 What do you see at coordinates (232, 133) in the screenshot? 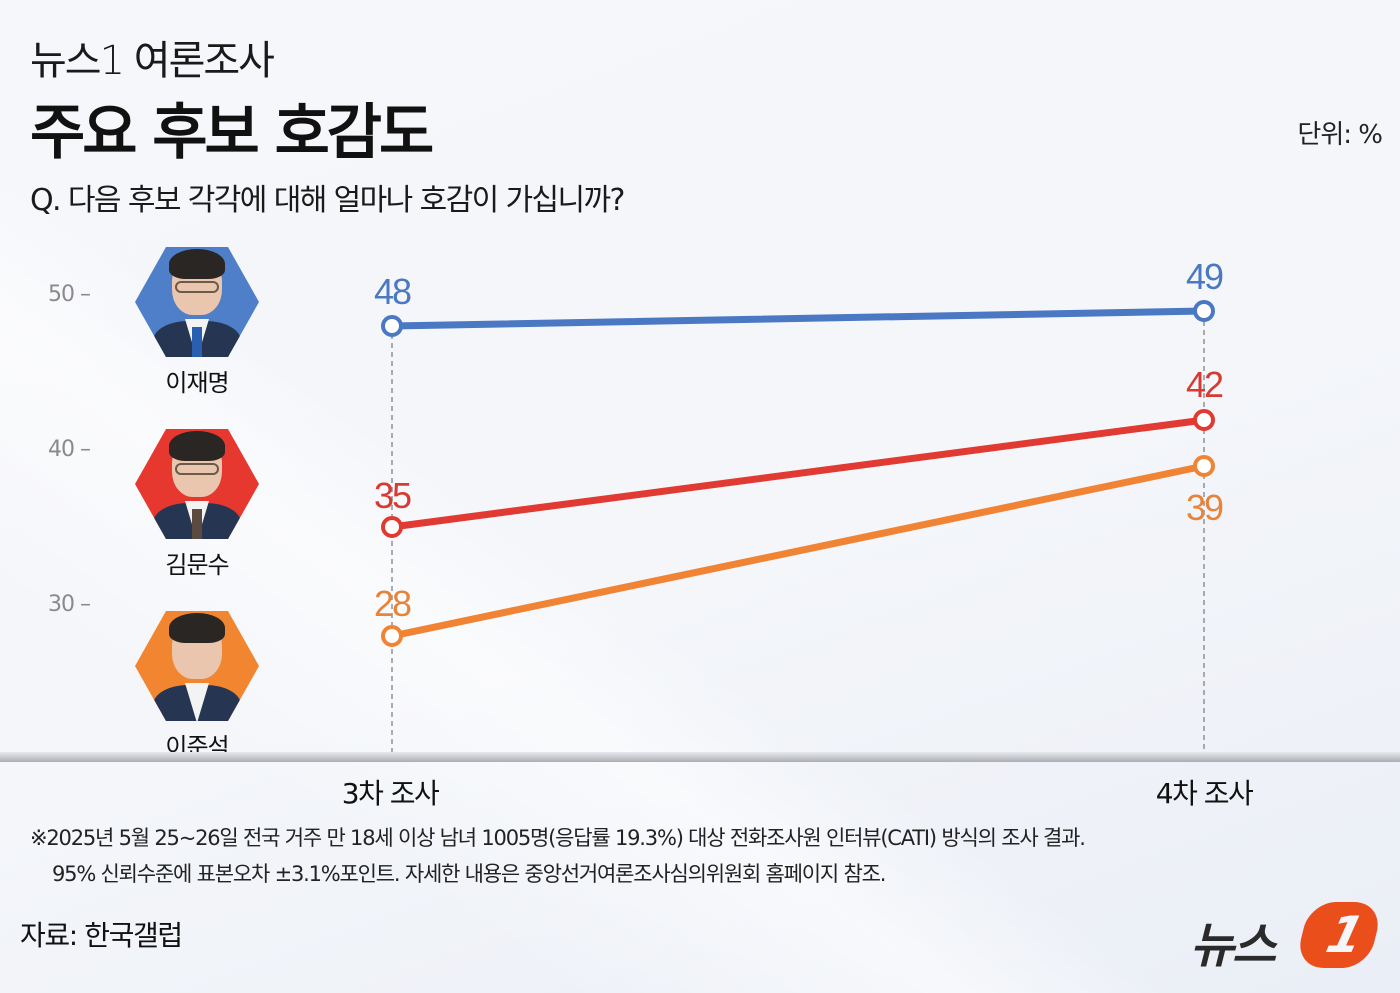
I see `page-title: 주요 후보 호감도` at bounding box center [232, 133].